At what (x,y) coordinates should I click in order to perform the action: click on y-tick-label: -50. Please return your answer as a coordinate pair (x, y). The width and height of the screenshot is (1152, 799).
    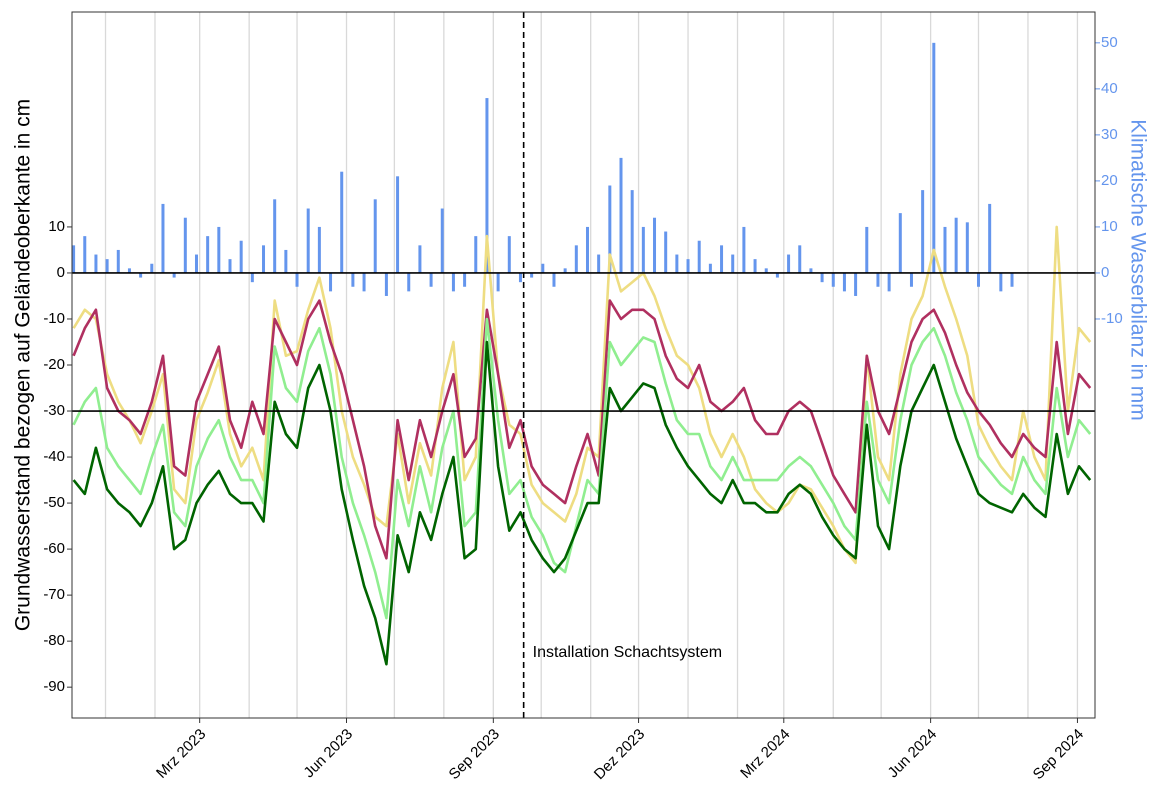
    Looking at the image, I should click on (54, 502).